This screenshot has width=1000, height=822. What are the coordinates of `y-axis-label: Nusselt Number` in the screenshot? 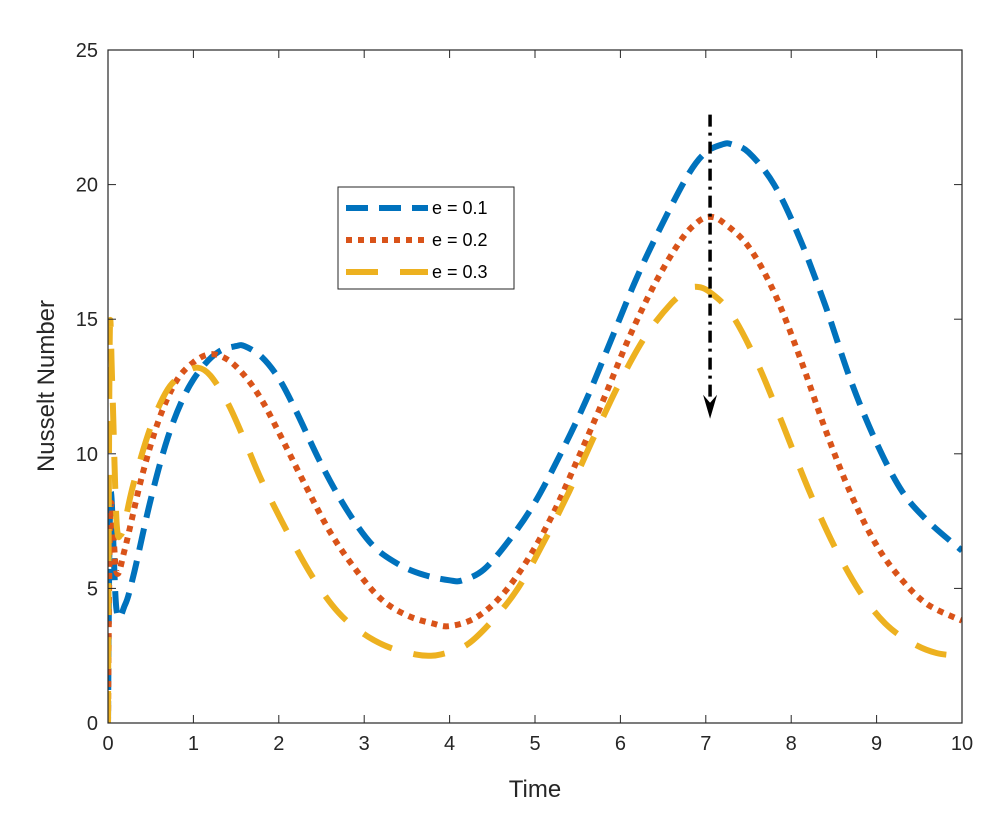 It's located at (46, 386).